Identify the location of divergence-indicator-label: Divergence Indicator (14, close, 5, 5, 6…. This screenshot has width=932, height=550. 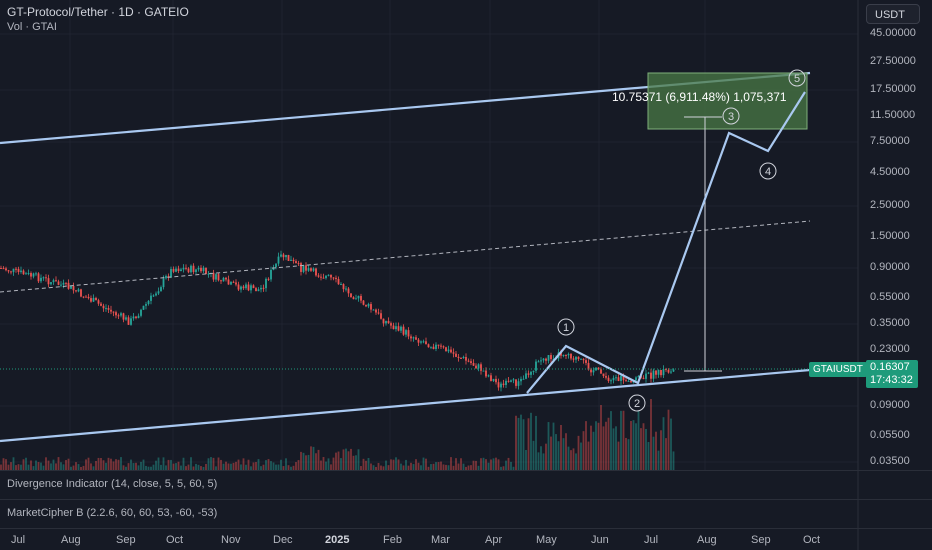
(112, 484).